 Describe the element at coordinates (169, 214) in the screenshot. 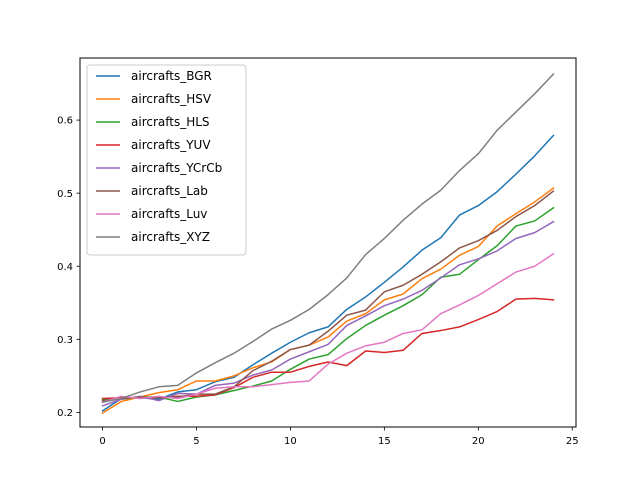

I see `legend-label-aircrafts_Luv: aircrafts_Luv` at that location.